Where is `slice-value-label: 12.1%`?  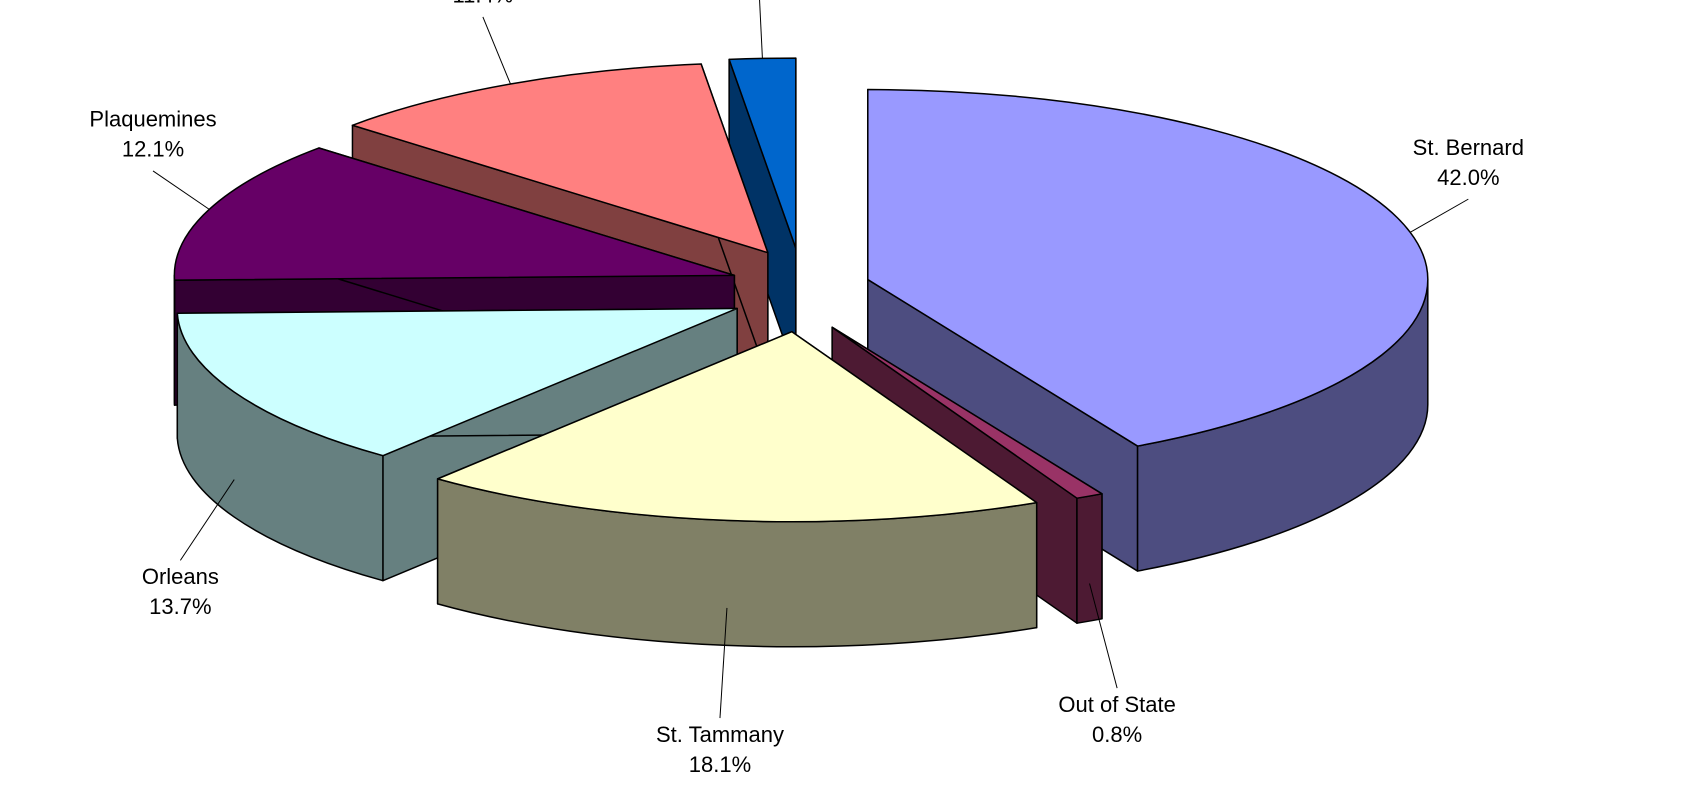 slice-value-label: 12.1% is located at coordinates (153, 149).